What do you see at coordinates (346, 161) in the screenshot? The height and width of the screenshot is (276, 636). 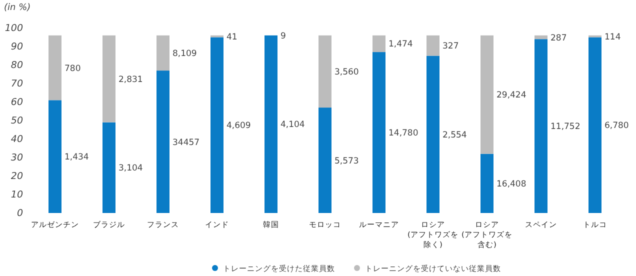 I see `annotation: 5,573` at bounding box center [346, 161].